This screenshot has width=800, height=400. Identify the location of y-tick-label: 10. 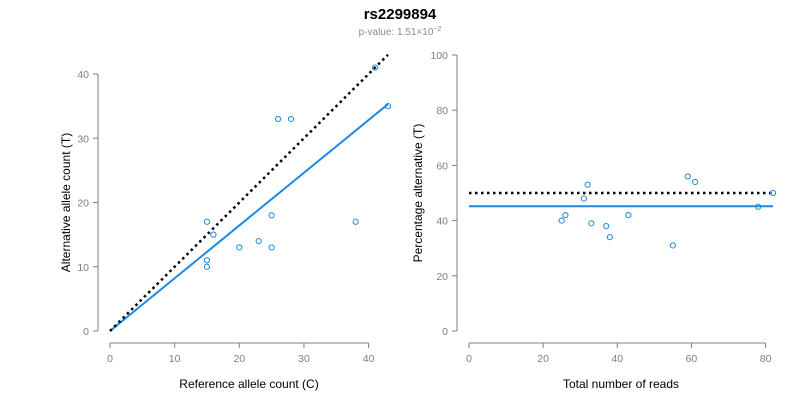
(83, 268).